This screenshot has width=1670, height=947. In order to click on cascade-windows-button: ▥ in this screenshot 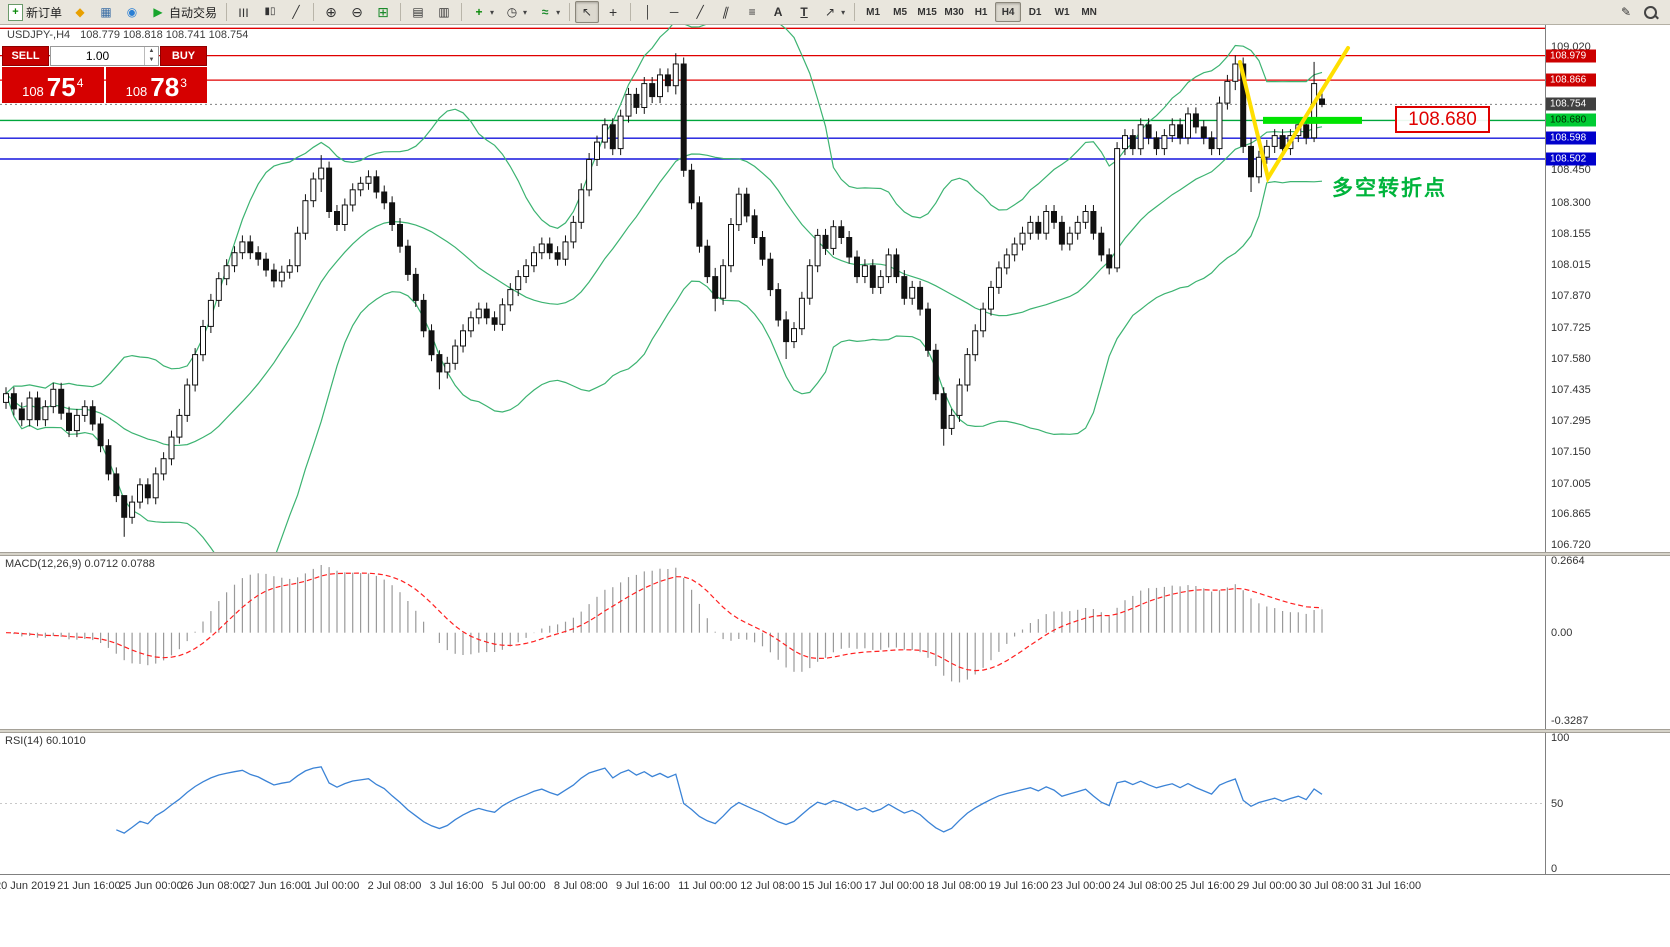, I will do `click(444, 12)`.